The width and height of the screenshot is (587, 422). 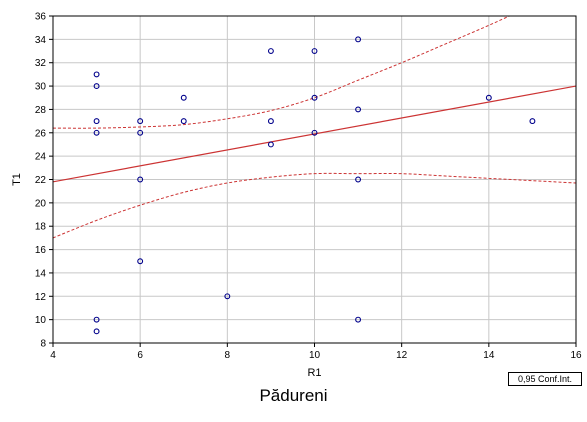 What do you see at coordinates (41, 320) in the screenshot?
I see `y-tick-label: 10` at bounding box center [41, 320].